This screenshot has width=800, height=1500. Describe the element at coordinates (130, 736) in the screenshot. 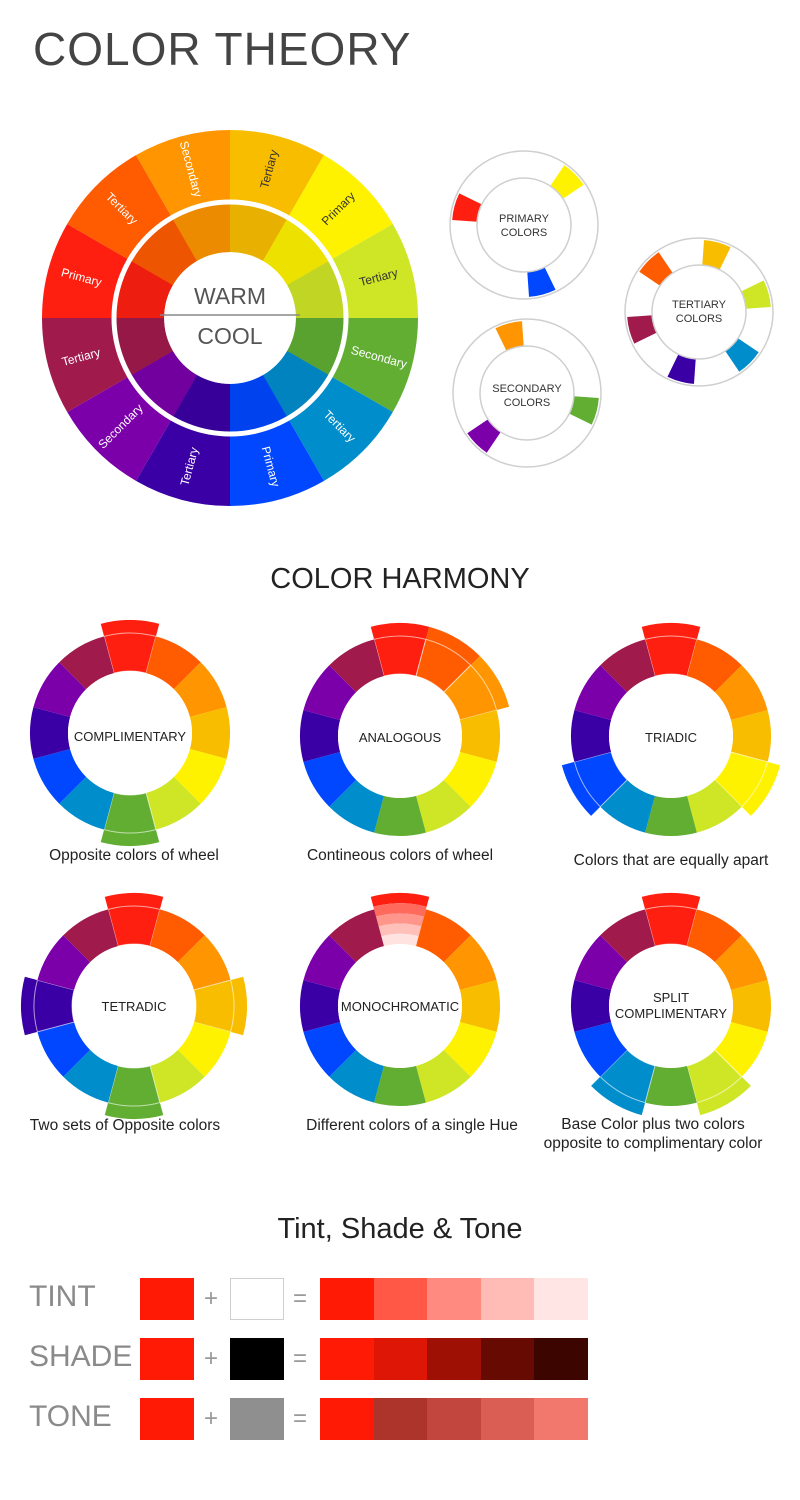

I see `complimentary-label: COMPLIMENTARY` at that location.